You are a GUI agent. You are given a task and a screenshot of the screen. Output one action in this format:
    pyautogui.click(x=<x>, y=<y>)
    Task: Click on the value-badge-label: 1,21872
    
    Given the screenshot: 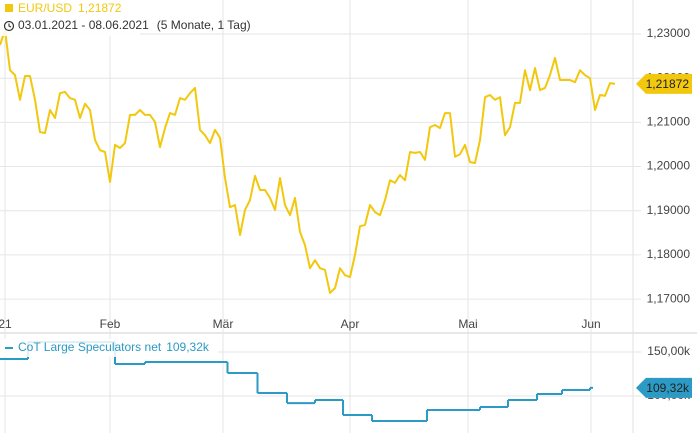 What is the action you would take?
    pyautogui.click(x=668, y=84)
    